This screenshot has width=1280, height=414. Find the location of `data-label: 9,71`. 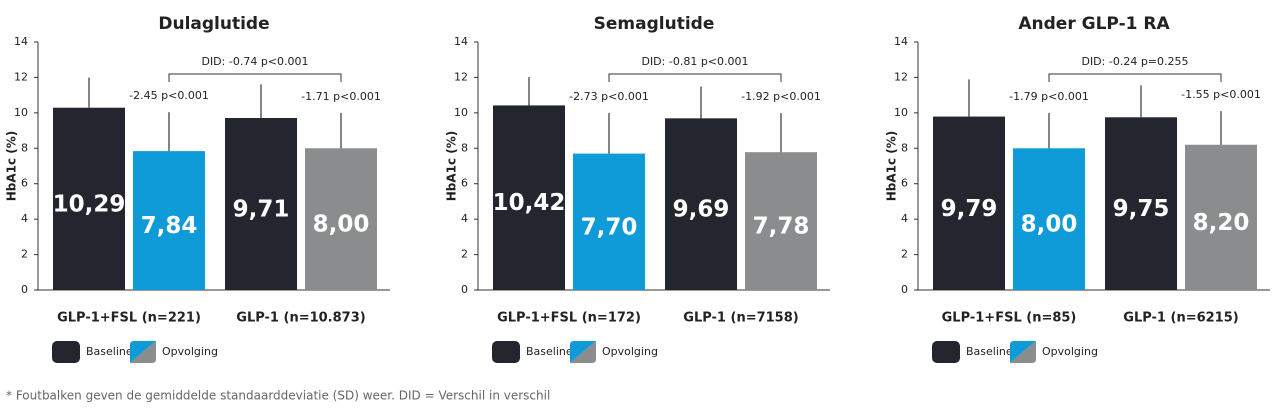

data-label: 9,71 is located at coordinates (261, 209).